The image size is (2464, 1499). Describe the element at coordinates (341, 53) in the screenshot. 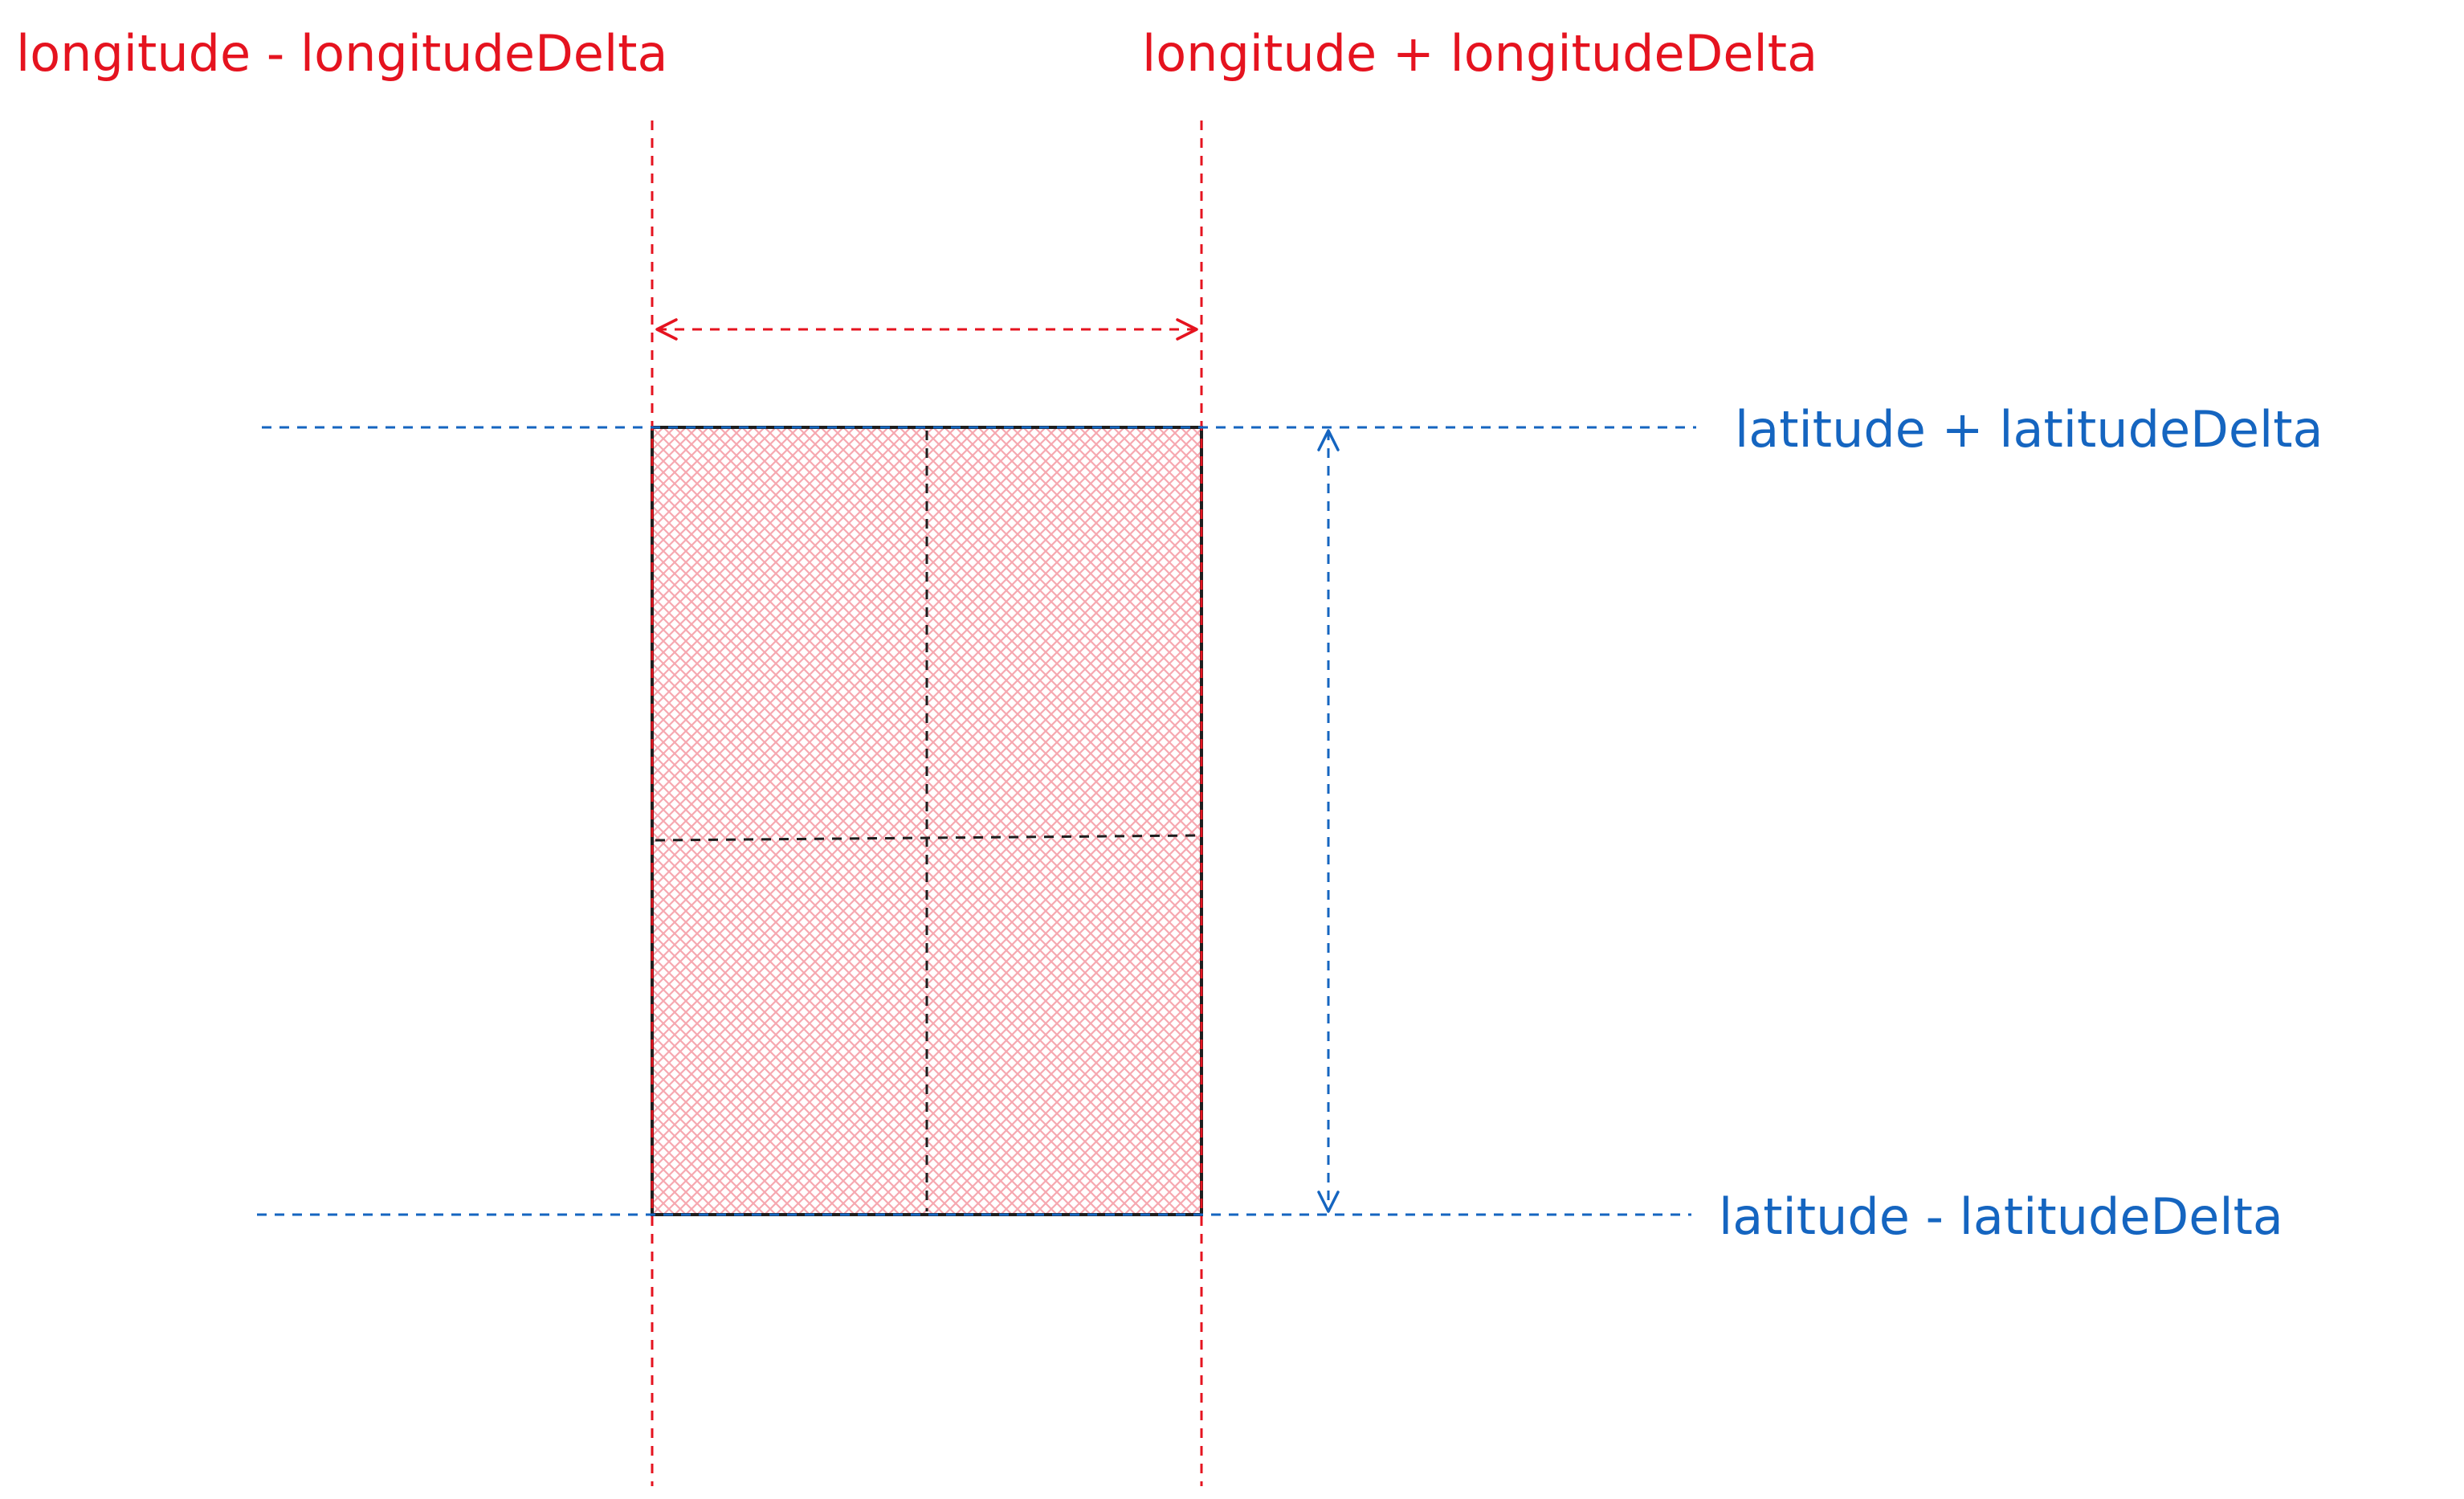

I see `label-longitude-minus: longitude - longitudeDelta` at that location.